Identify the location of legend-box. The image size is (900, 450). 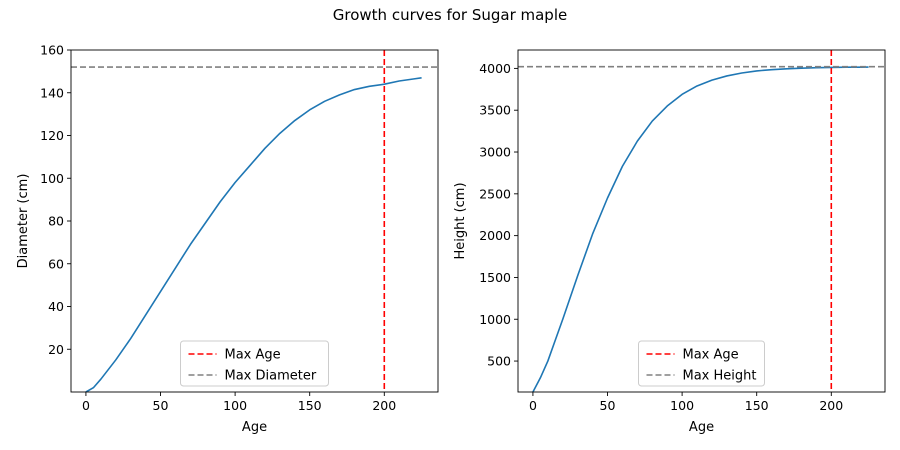
(254, 363).